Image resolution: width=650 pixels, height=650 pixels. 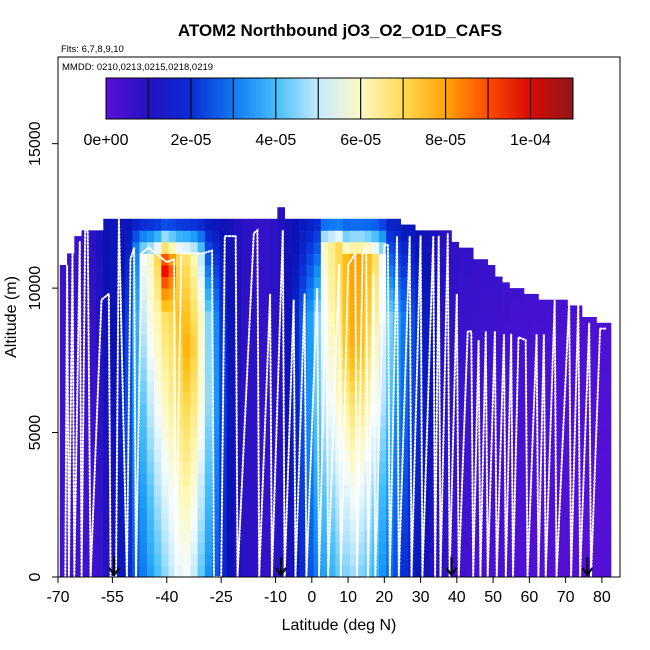 I want to click on x-tick-label: 40, so click(x=457, y=597).